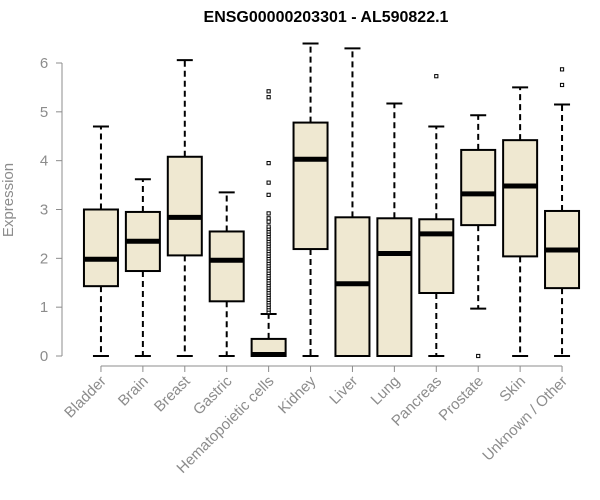 This screenshot has height=500, width=600. I want to click on box-kidney, so click(310, 199).